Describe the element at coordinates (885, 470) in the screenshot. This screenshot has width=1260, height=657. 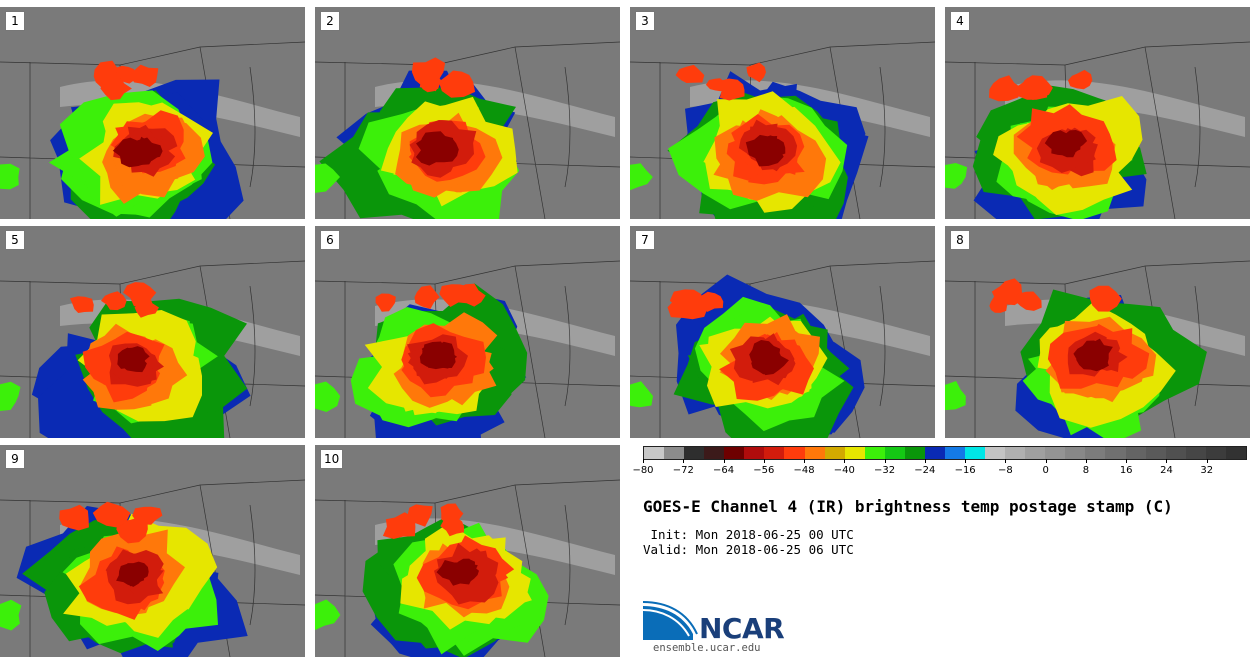
I see `colorbar-tick-label: −32` at that location.